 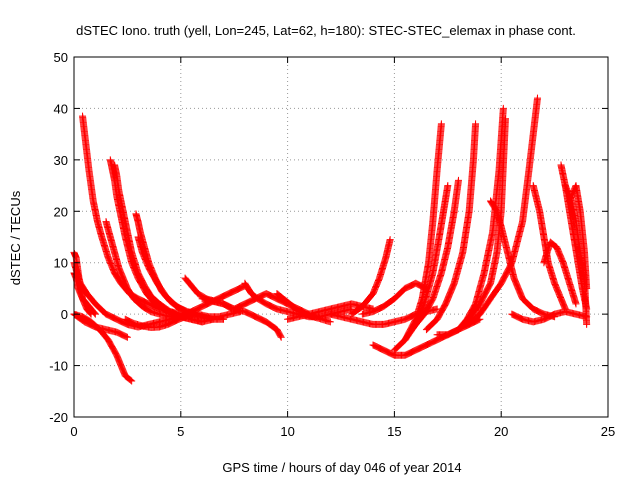 What do you see at coordinates (58, 417) in the screenshot?
I see `y-tick-label: -20` at bounding box center [58, 417].